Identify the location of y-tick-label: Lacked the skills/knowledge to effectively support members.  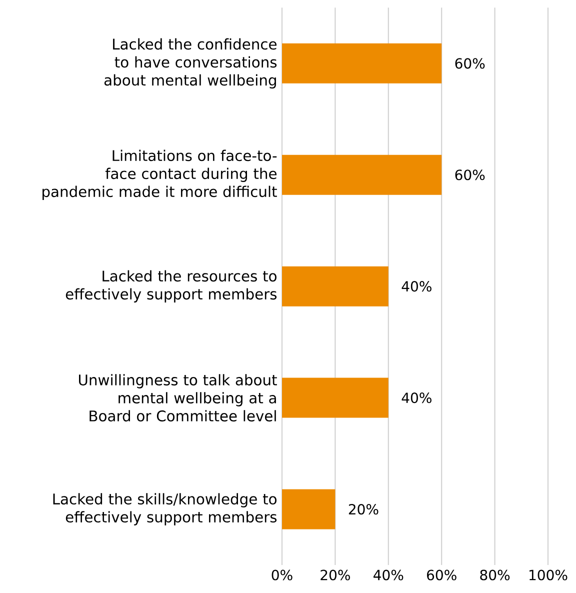
(165, 509).